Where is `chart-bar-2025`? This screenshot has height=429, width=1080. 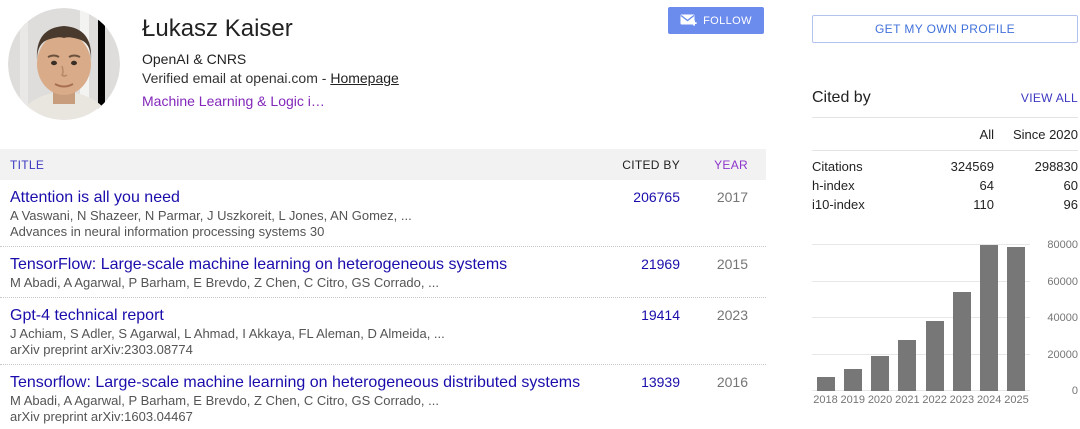 chart-bar-2025 is located at coordinates (1015, 318).